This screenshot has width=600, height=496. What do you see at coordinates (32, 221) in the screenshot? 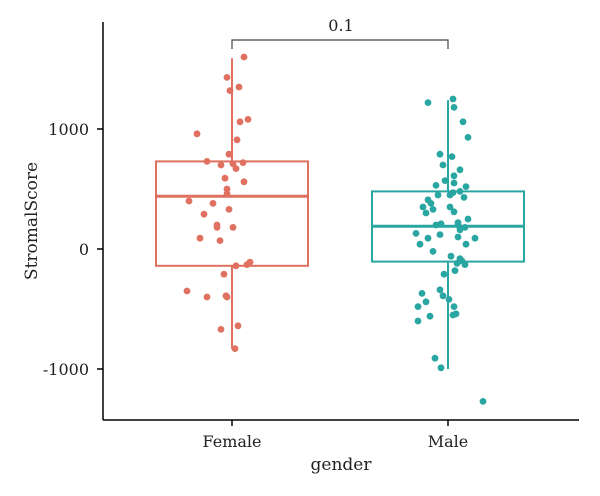
I see `y-axis-title: StromalScore` at bounding box center [32, 221].